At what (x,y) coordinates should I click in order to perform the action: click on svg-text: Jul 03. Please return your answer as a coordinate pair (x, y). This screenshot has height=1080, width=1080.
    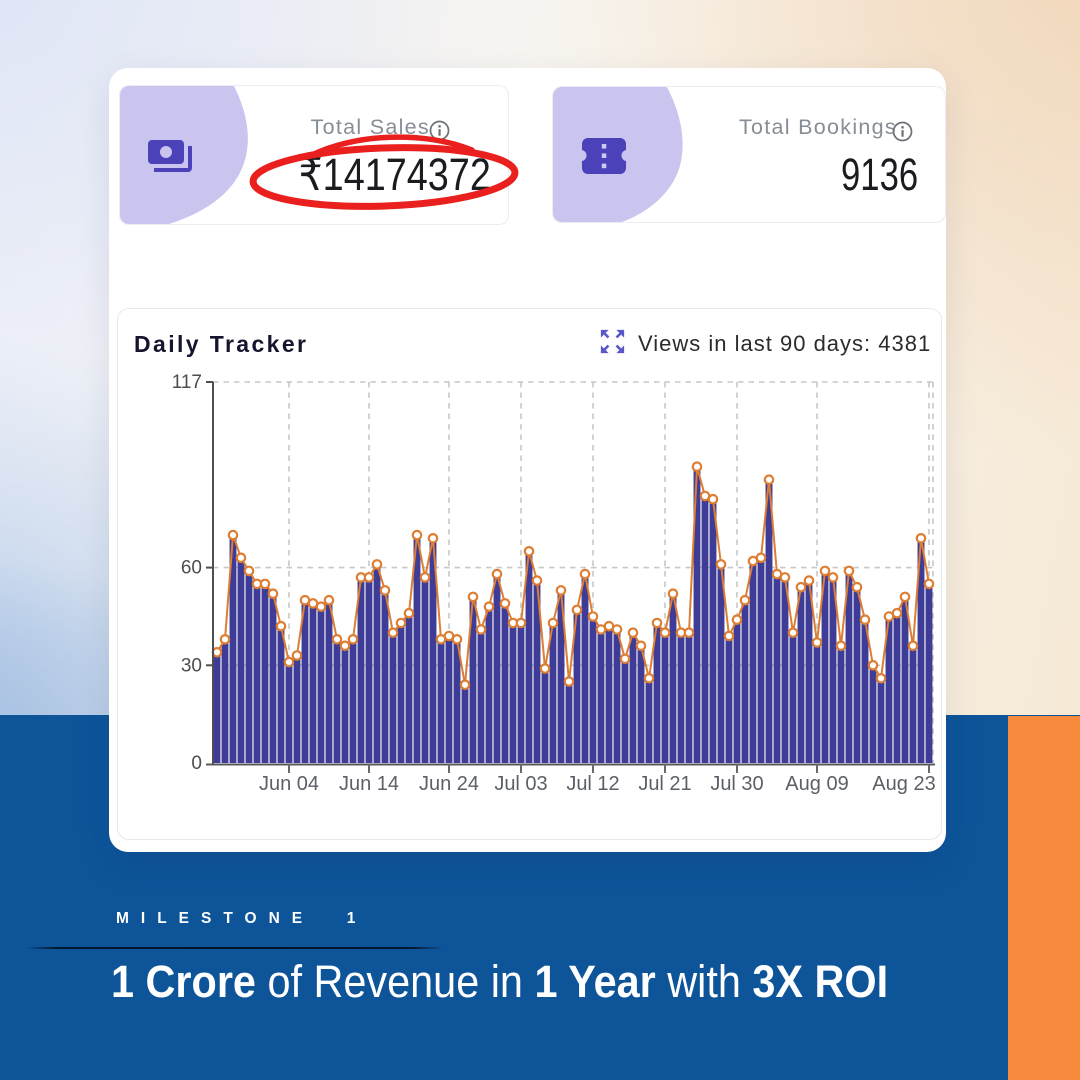
    Looking at the image, I should click on (520, 784).